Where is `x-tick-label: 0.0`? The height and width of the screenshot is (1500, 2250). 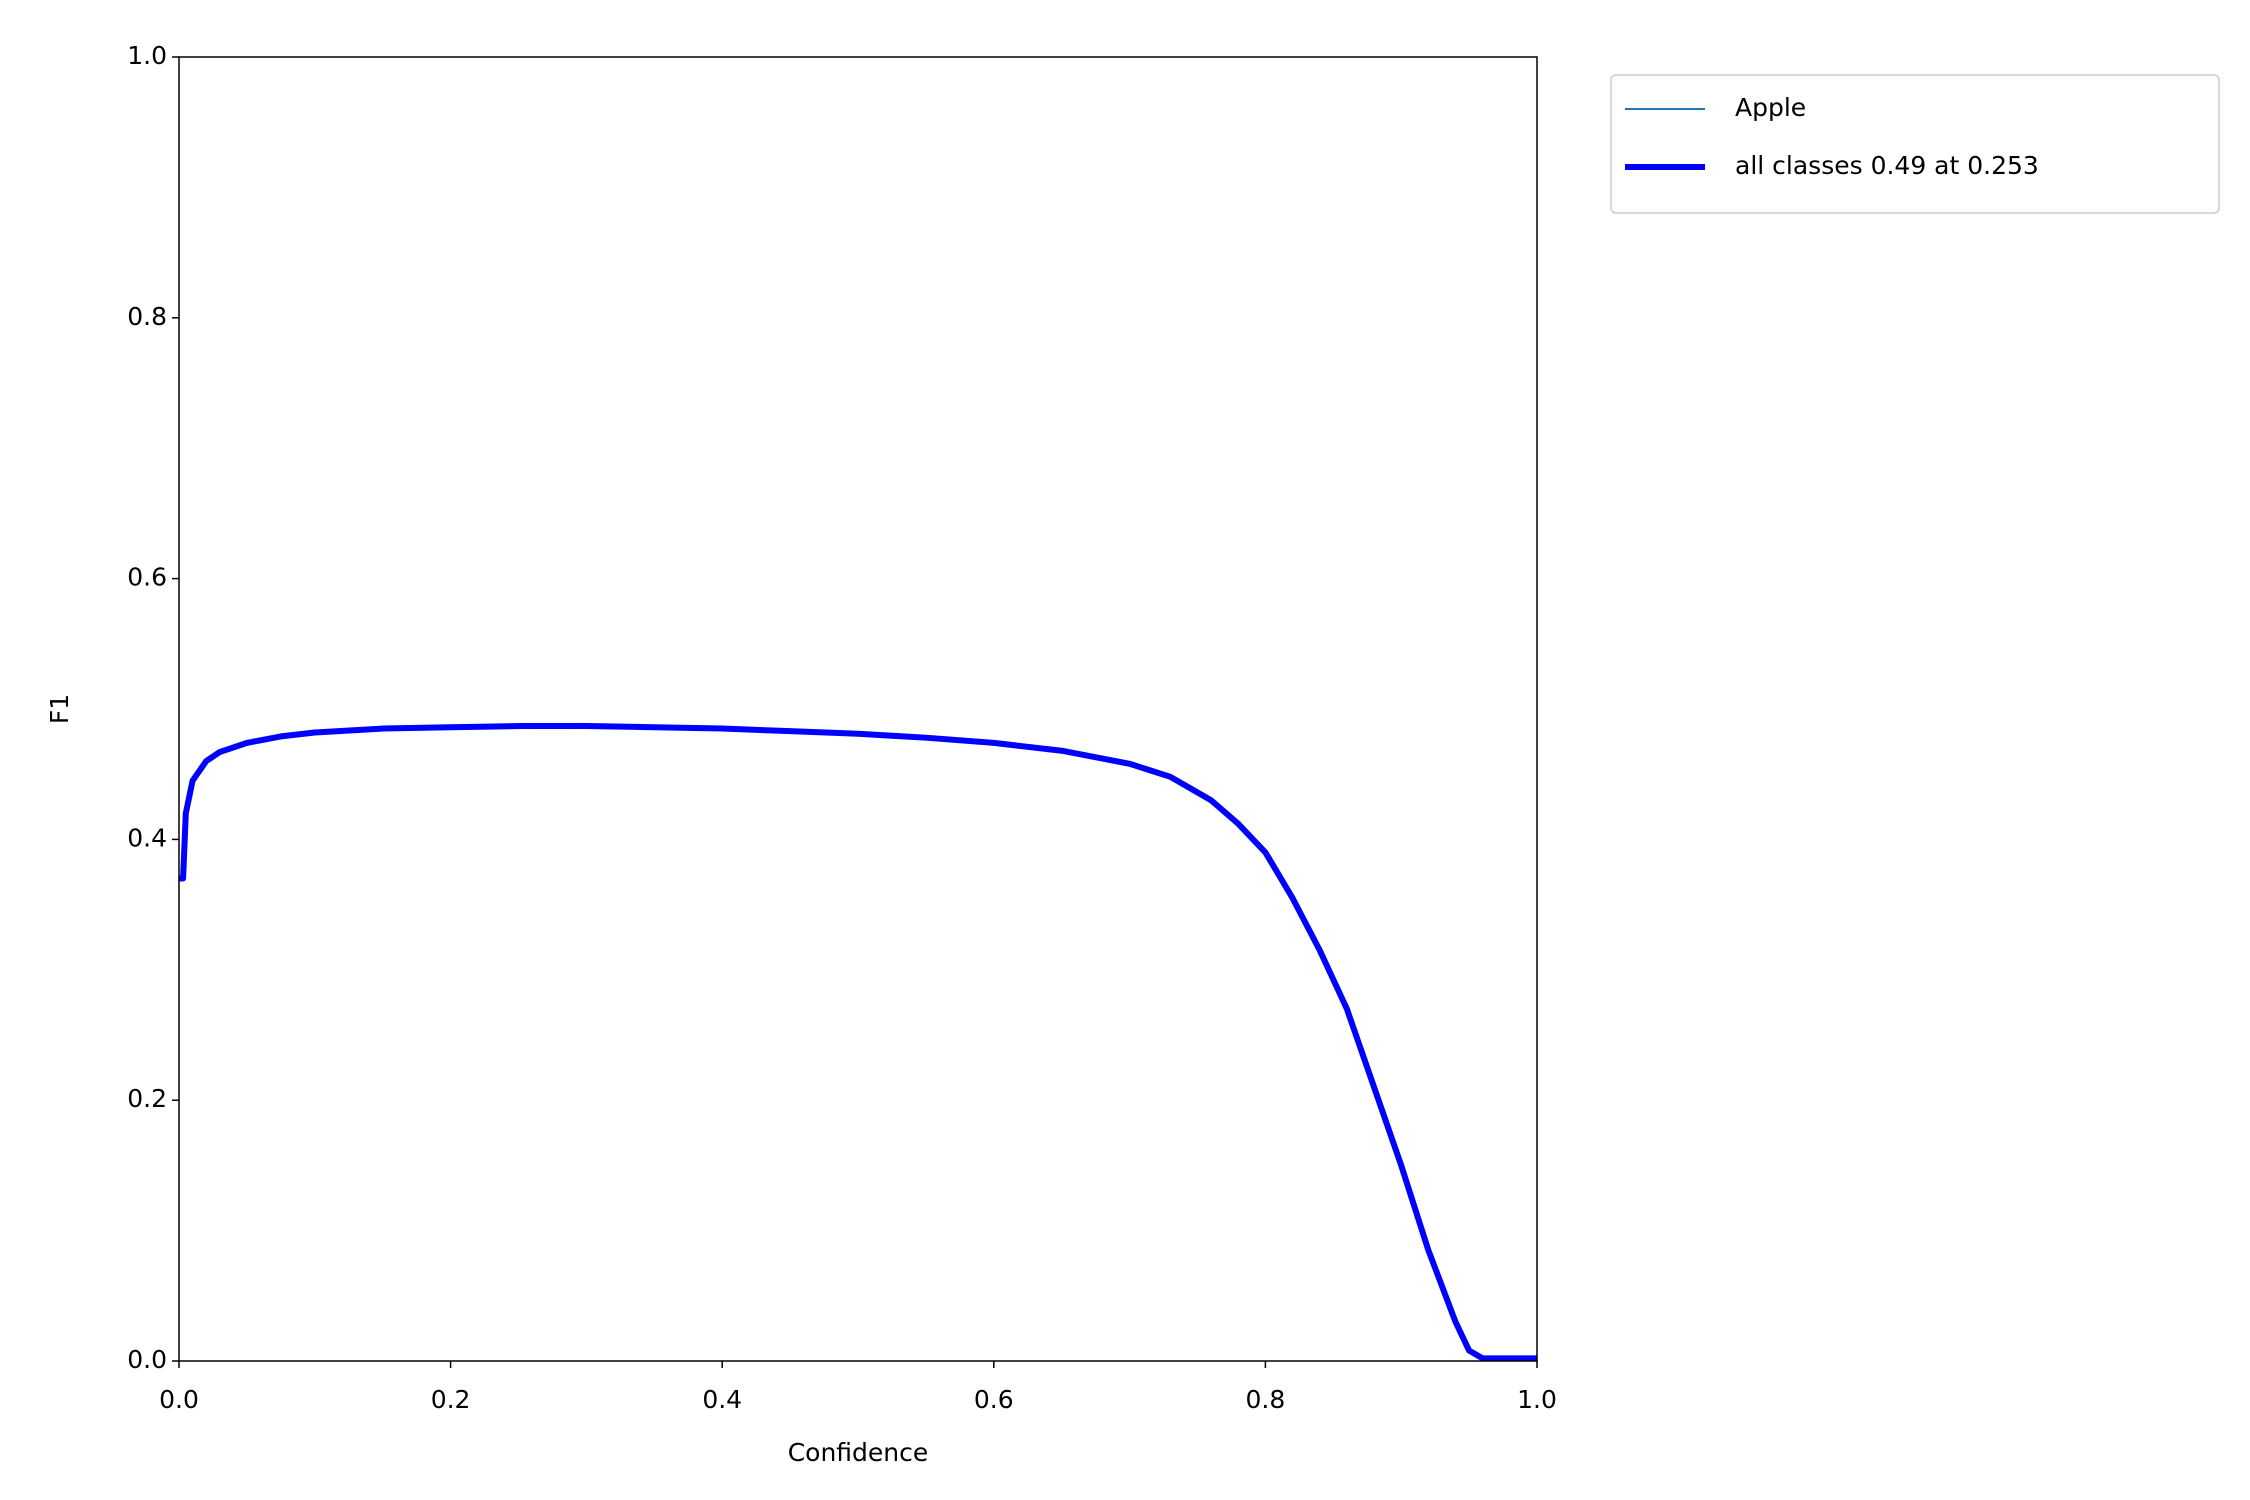 x-tick-label: 0.0 is located at coordinates (179, 1399).